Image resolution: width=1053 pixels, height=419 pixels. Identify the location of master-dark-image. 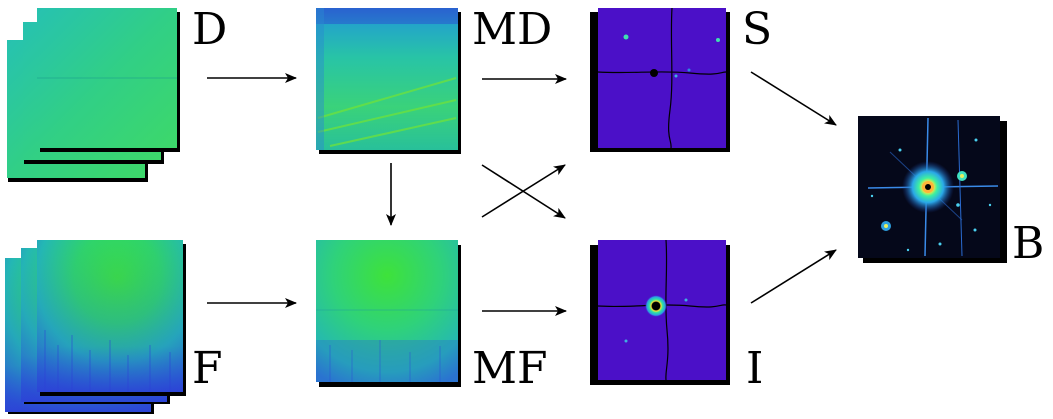
(388, 81).